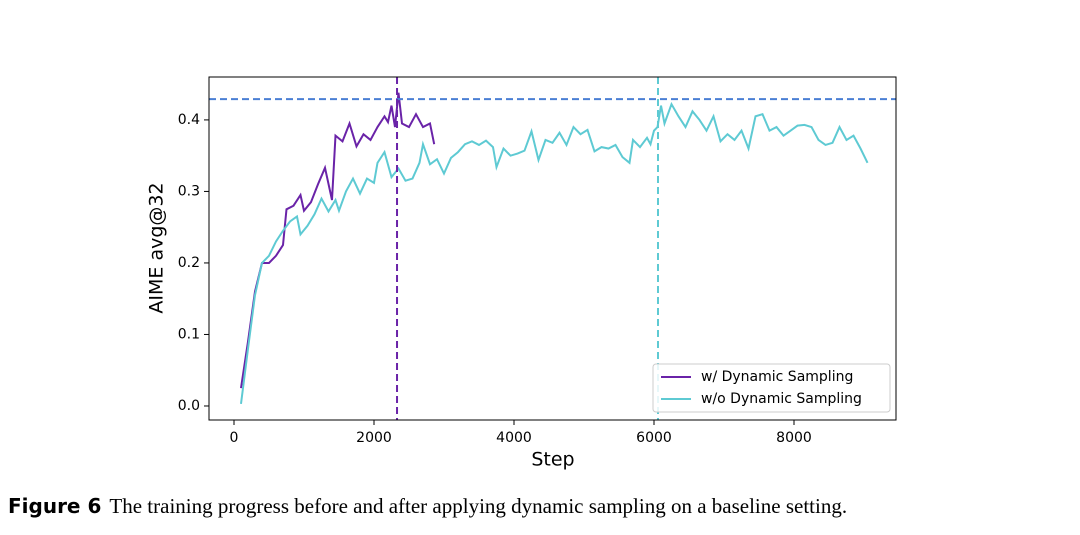 This screenshot has height=535, width=1080. What do you see at coordinates (777, 377) in the screenshot?
I see `legend-label: w/ Dynamic Sampling` at bounding box center [777, 377].